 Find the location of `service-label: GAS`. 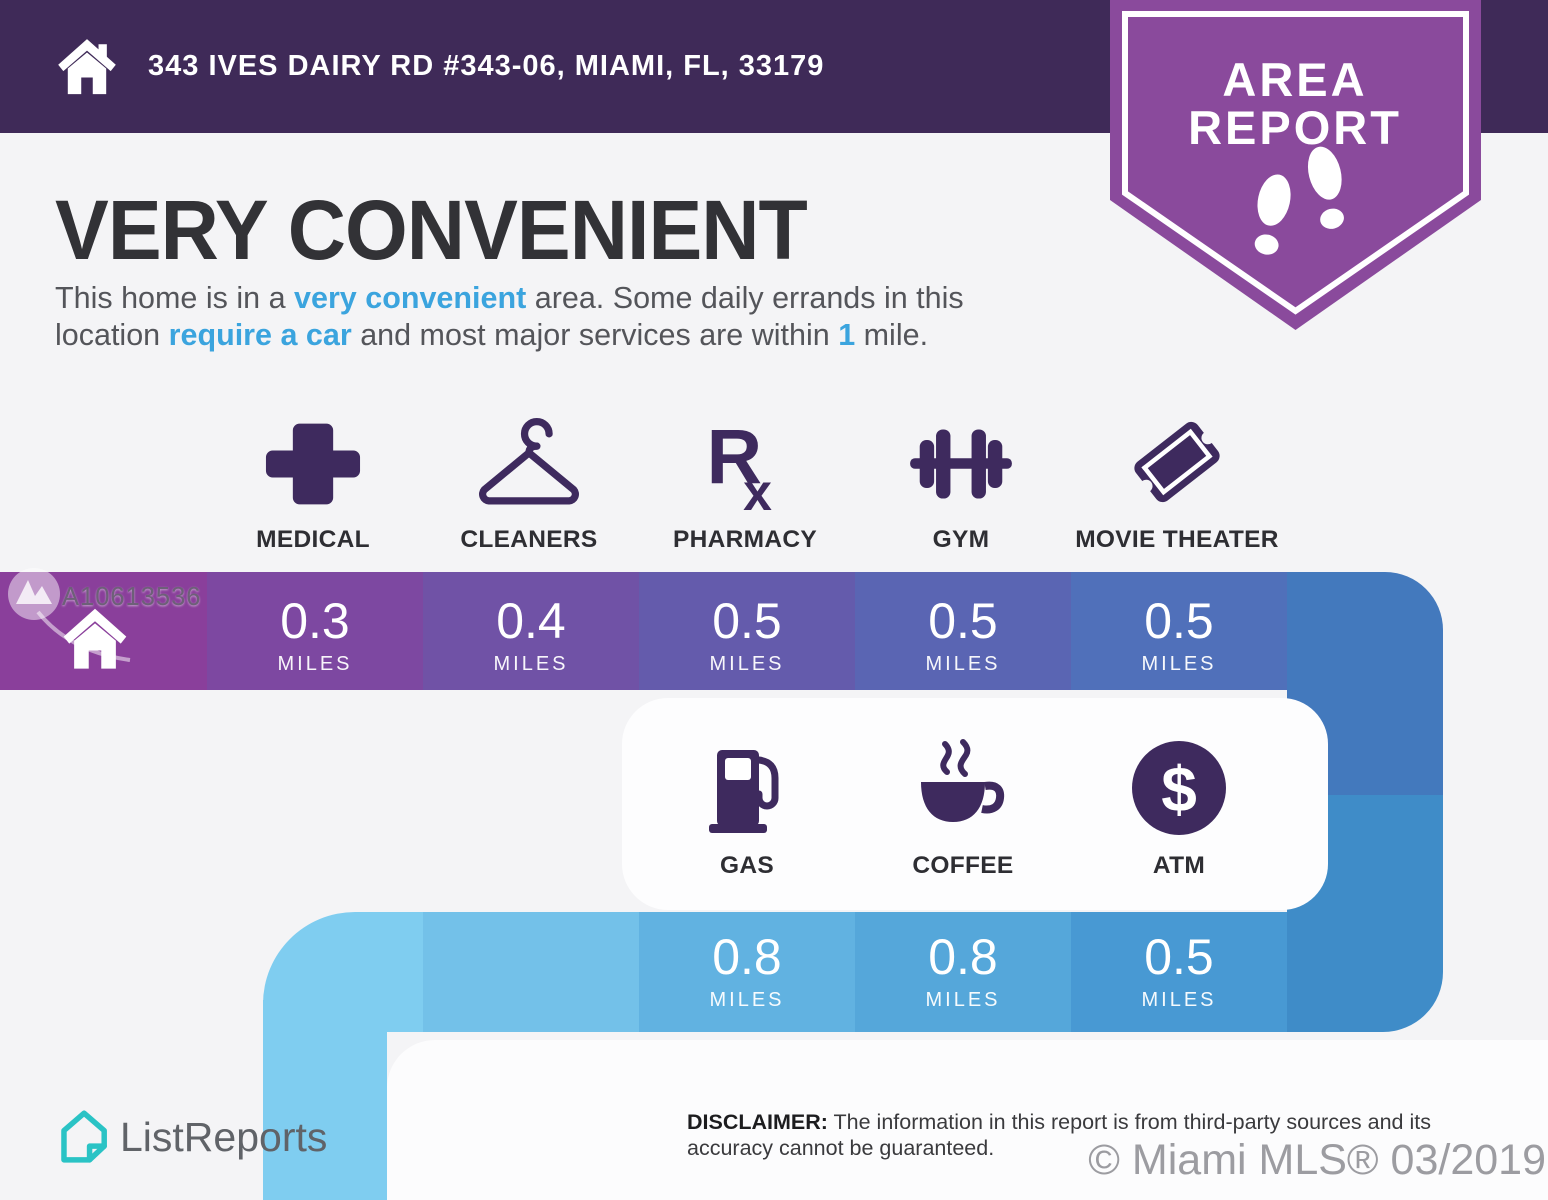

service-label: GAS is located at coordinates (747, 865).